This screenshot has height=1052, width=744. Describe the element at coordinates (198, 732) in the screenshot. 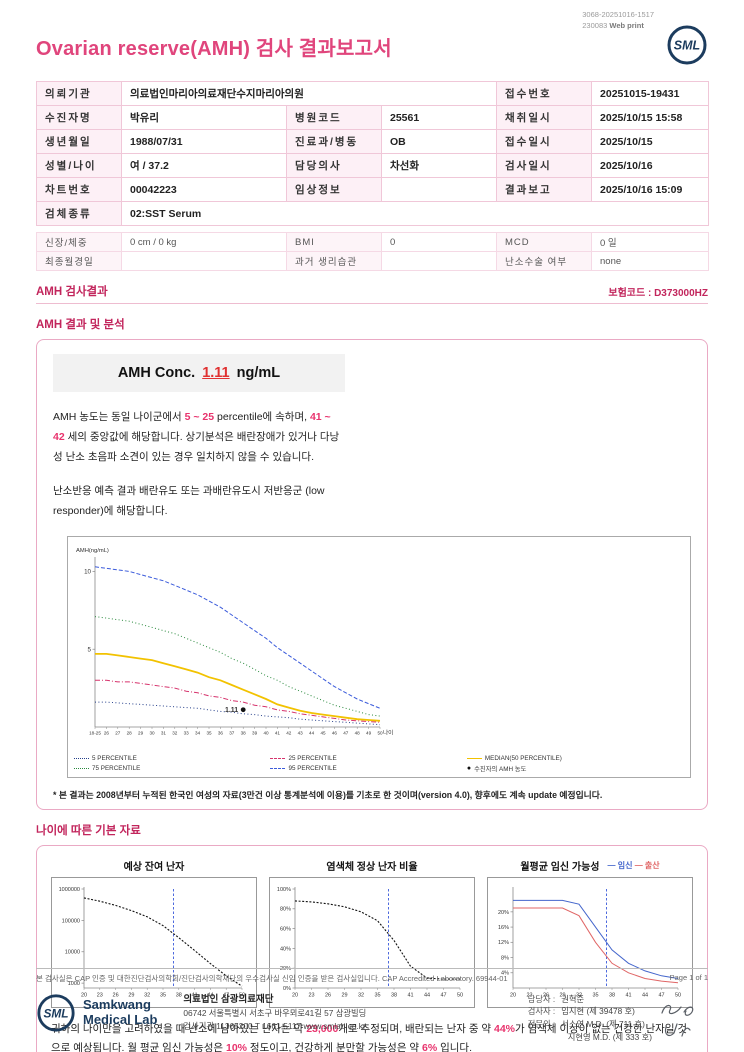

I see `svg-text: 34` at that location.